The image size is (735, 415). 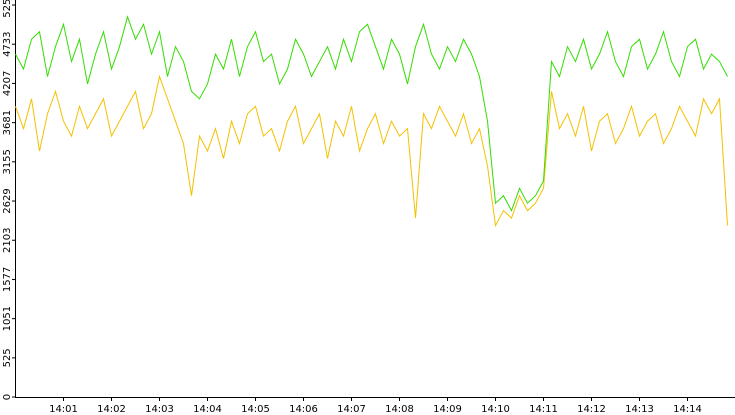 What do you see at coordinates (7, 357) in the screenshot?
I see `y-tick-label: 525` at bounding box center [7, 357].